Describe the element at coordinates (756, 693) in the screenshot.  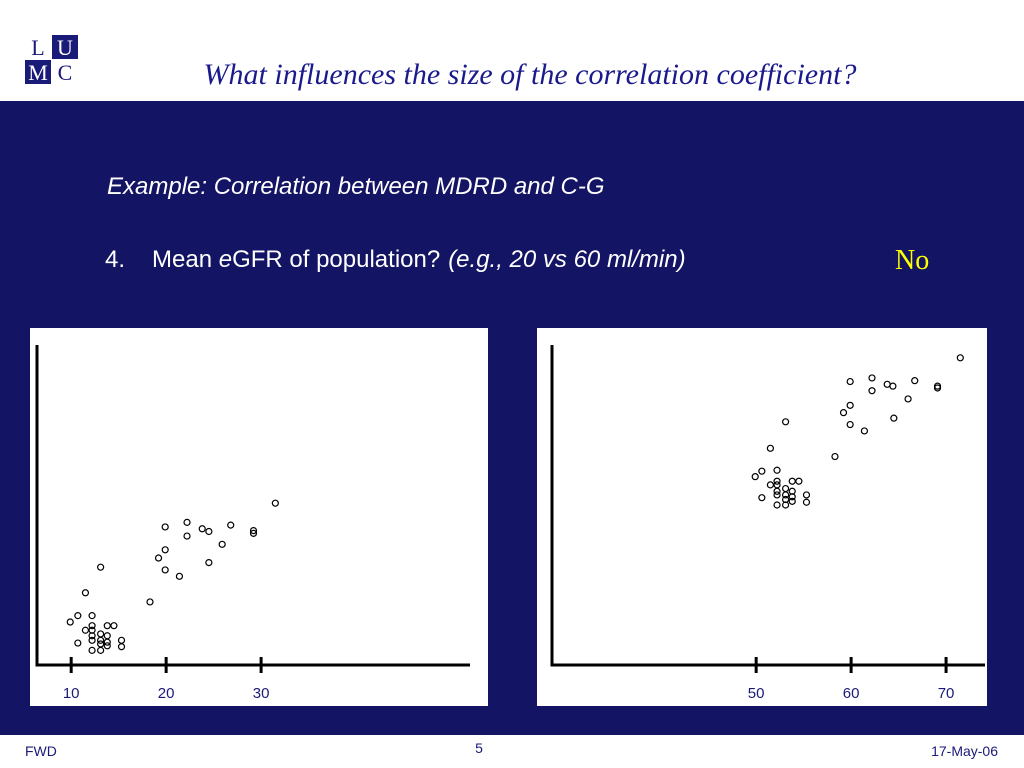
I see `x-tick-label: 50` at that location.